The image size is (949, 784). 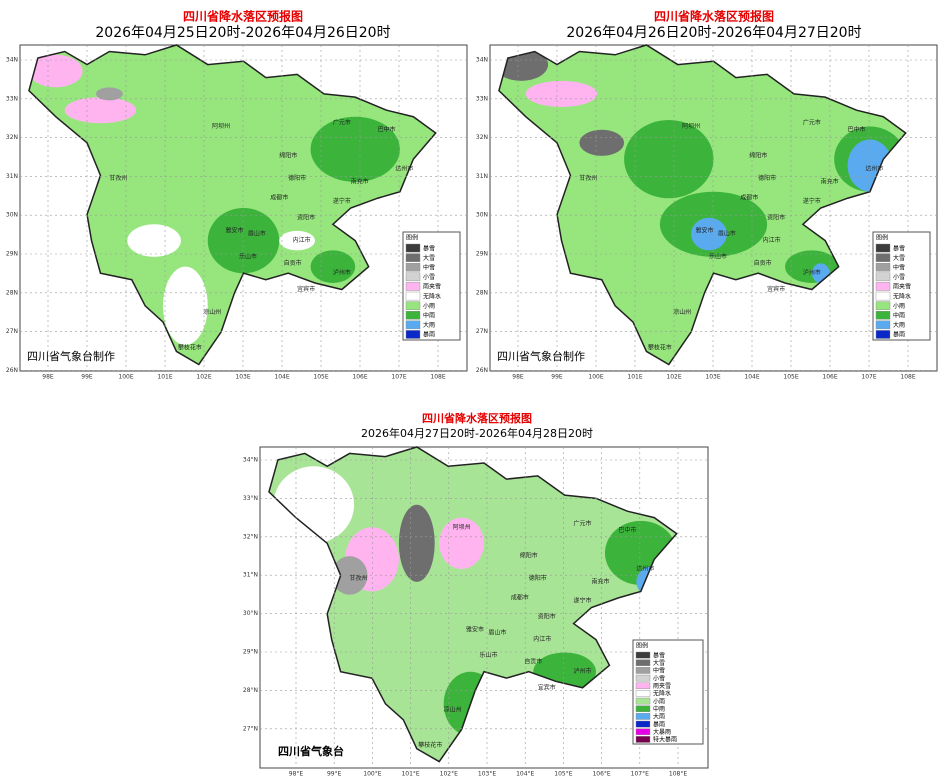 I want to click on legend-label: 大暴雨, so click(x=662, y=732).